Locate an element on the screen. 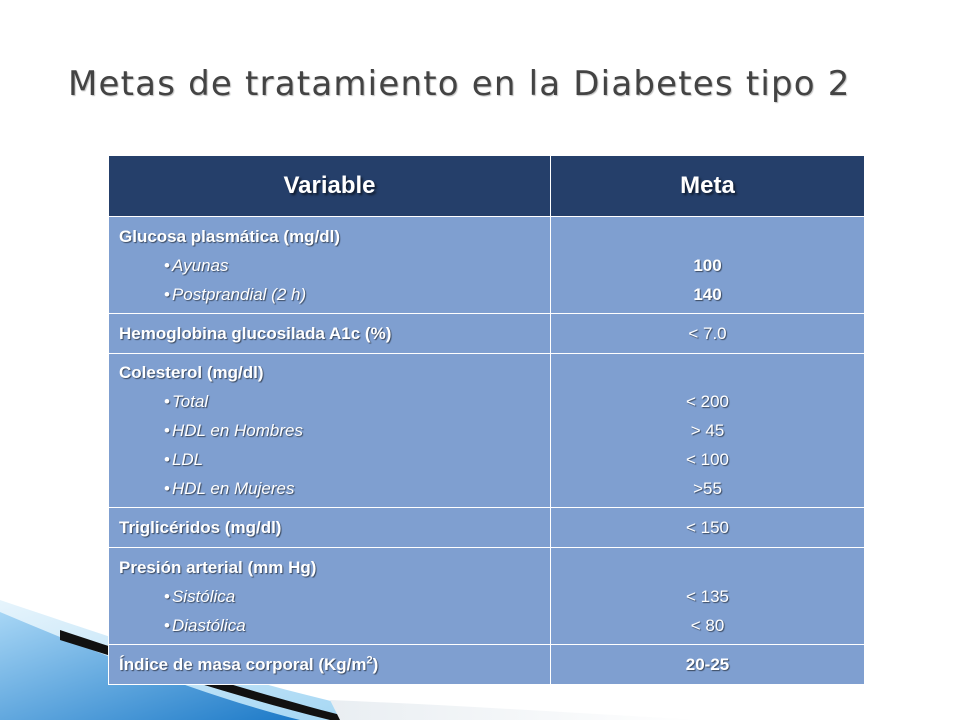 This screenshot has width=960, height=720. wave-dark is located at coordinates (150, 666).